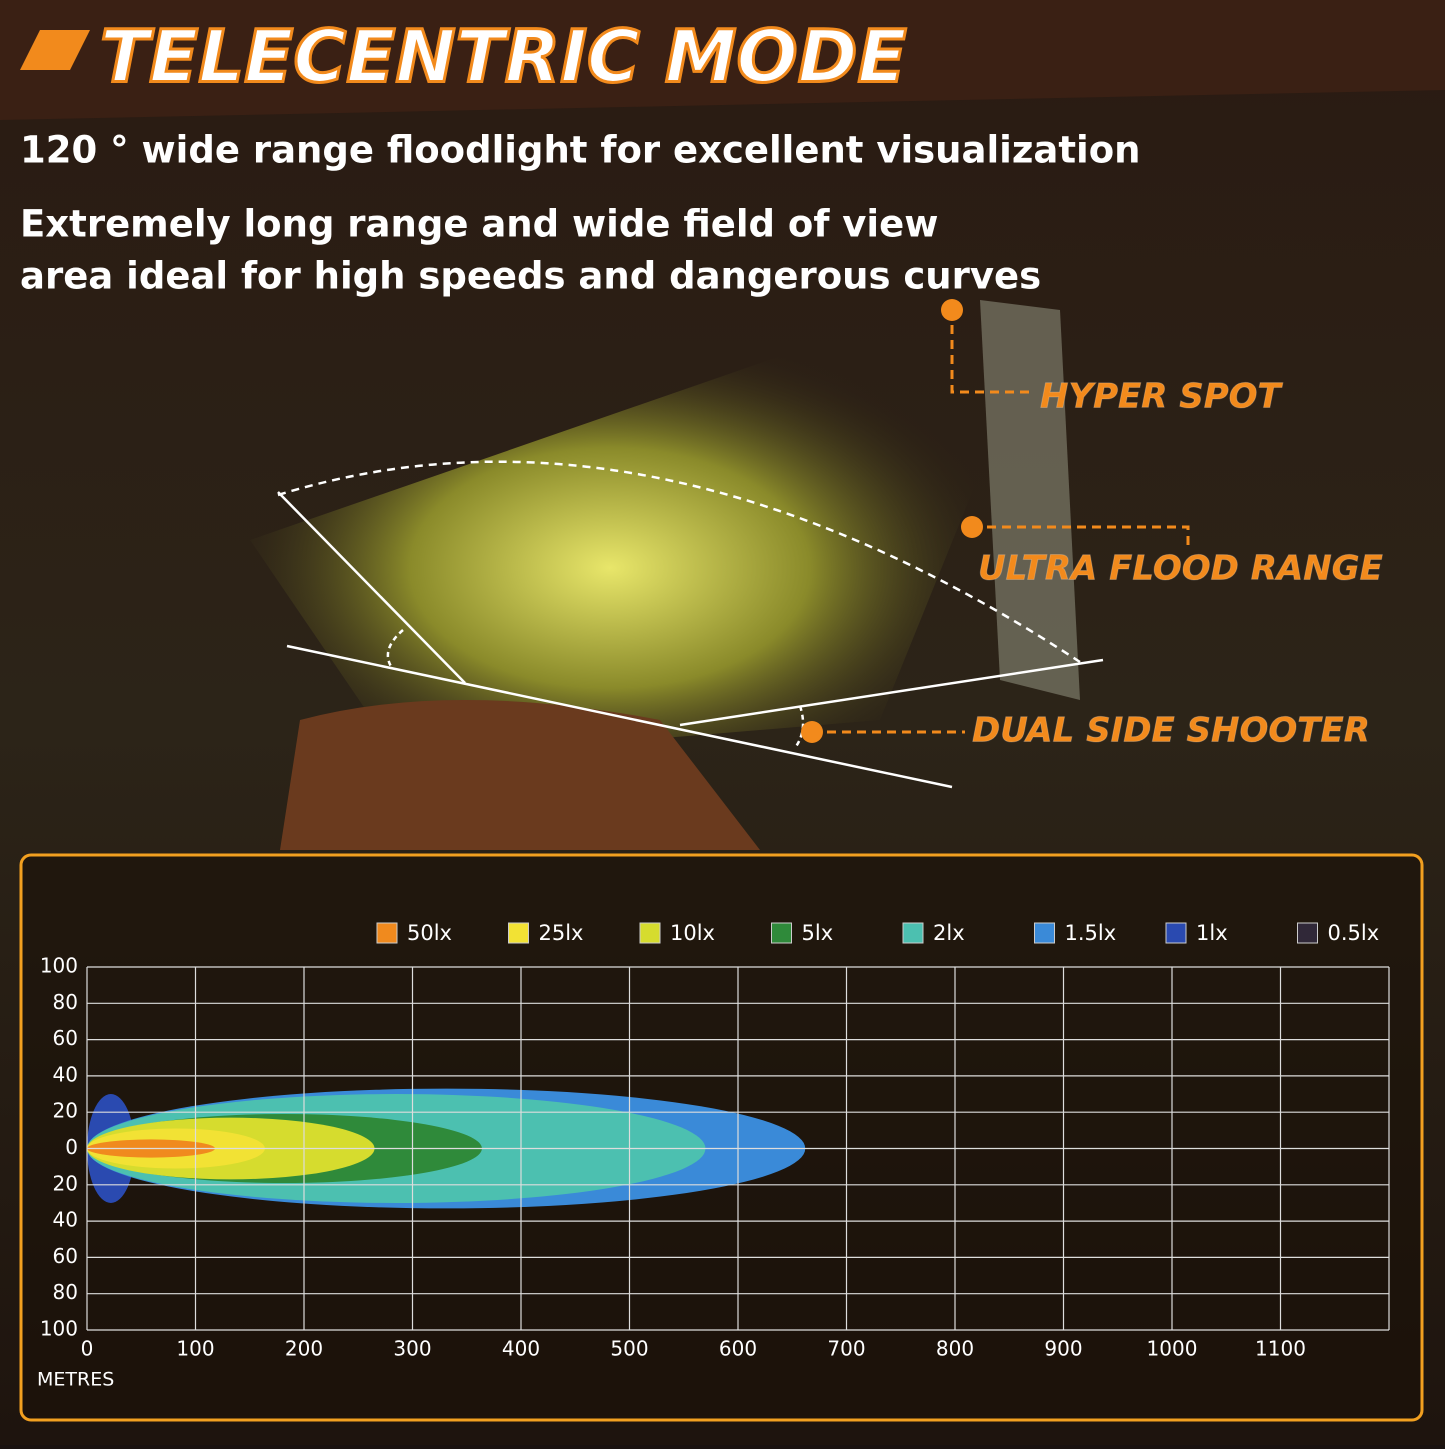  What do you see at coordinates (818, 933) in the screenshot?
I see `legend-label: 5lx` at bounding box center [818, 933].